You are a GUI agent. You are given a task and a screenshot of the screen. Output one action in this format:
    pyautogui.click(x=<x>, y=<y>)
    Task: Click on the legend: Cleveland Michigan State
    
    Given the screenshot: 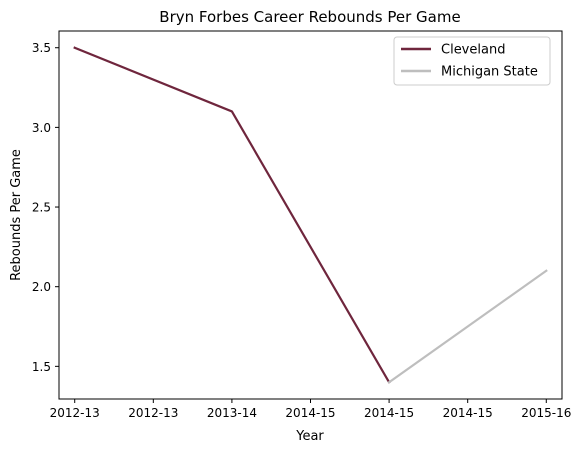 What is the action you would take?
    pyautogui.click(x=472, y=61)
    